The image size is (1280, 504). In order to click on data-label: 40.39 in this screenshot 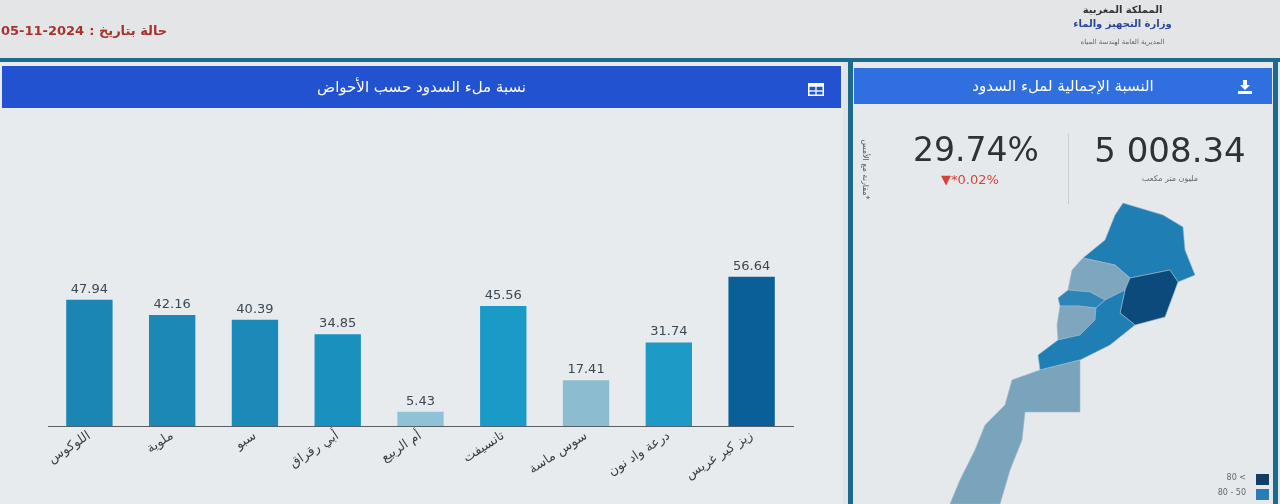, I will do `click(255, 308)`.